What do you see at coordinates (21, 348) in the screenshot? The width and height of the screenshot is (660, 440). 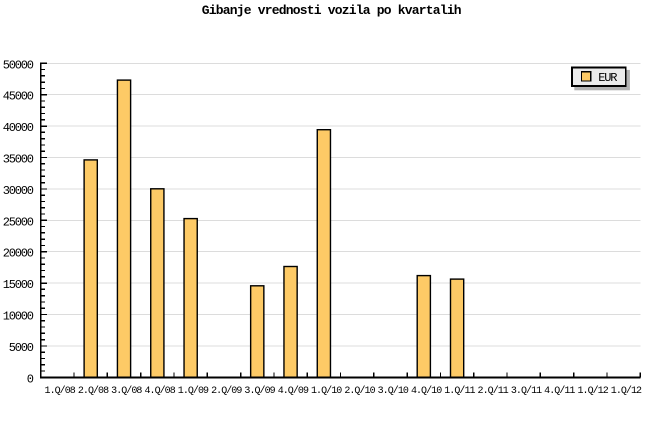 I see `svg-text: 5000` at bounding box center [21, 348].